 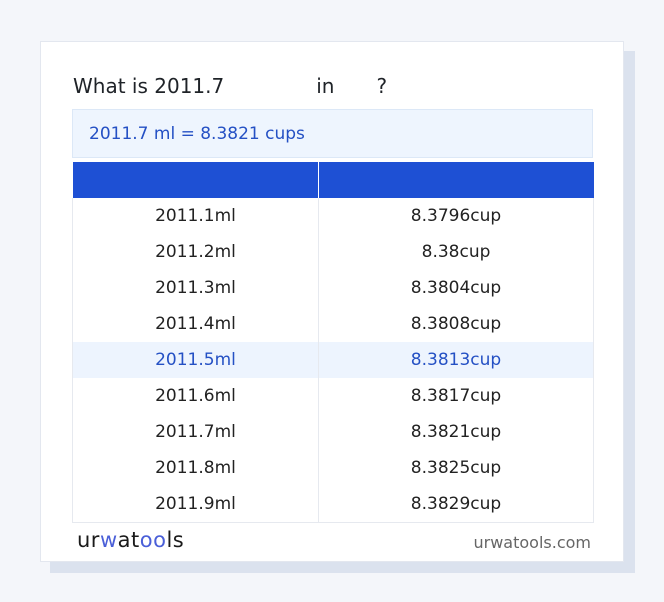 I want to click on table-header-row, so click(x=333, y=180).